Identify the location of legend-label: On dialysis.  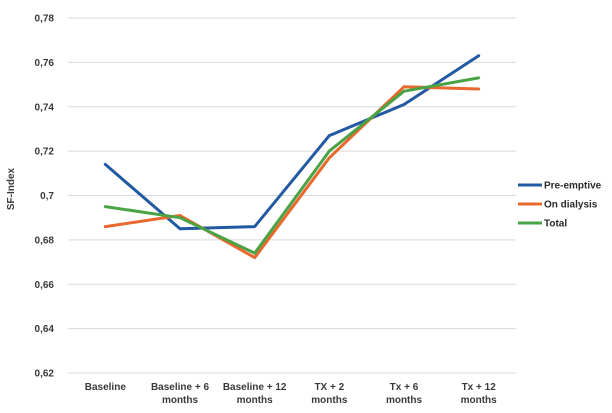
(571, 205).